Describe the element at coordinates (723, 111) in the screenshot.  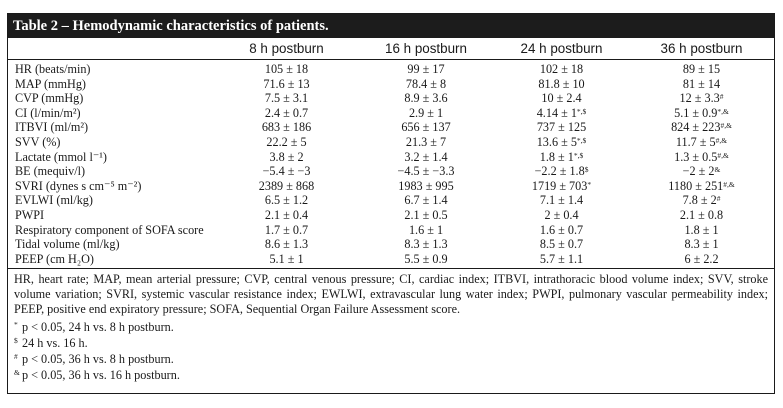
I see `significance-marker: *,&` at that location.